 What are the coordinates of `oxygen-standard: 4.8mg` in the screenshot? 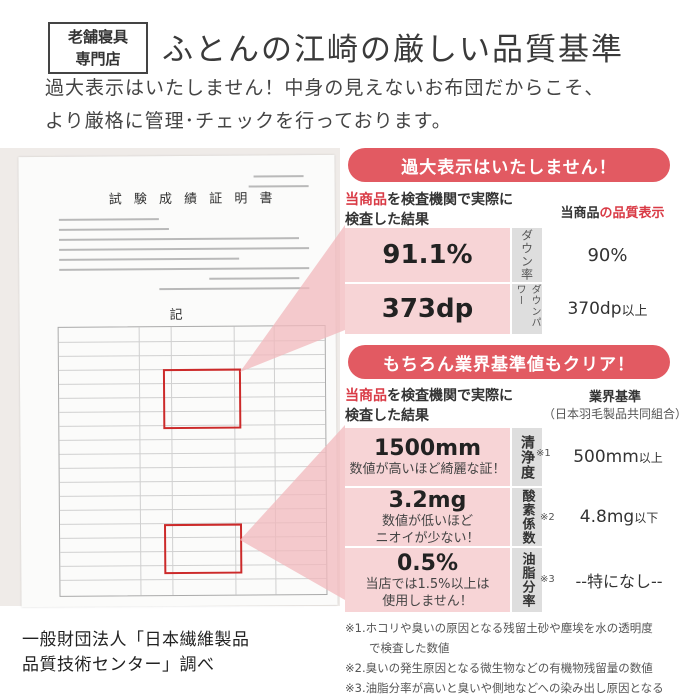 It's located at (607, 517).